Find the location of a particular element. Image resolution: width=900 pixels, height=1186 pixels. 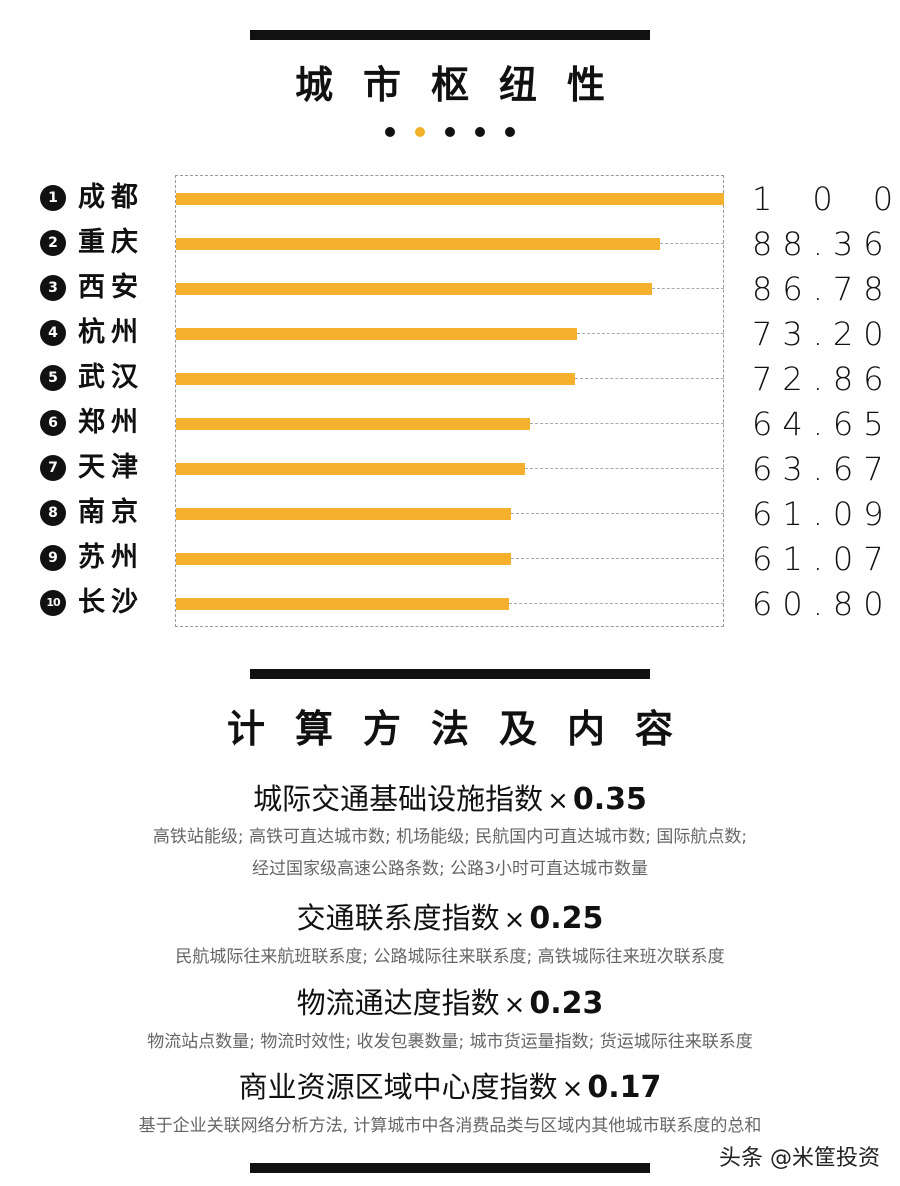

rank-badge: 1 is located at coordinates (53, 198).